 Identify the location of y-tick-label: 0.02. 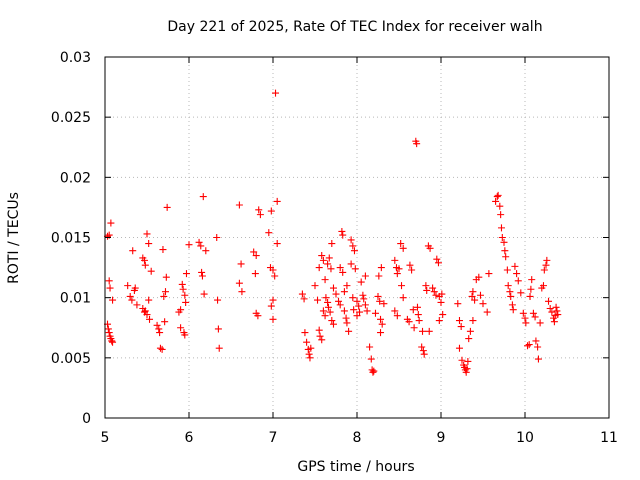
(75, 178).